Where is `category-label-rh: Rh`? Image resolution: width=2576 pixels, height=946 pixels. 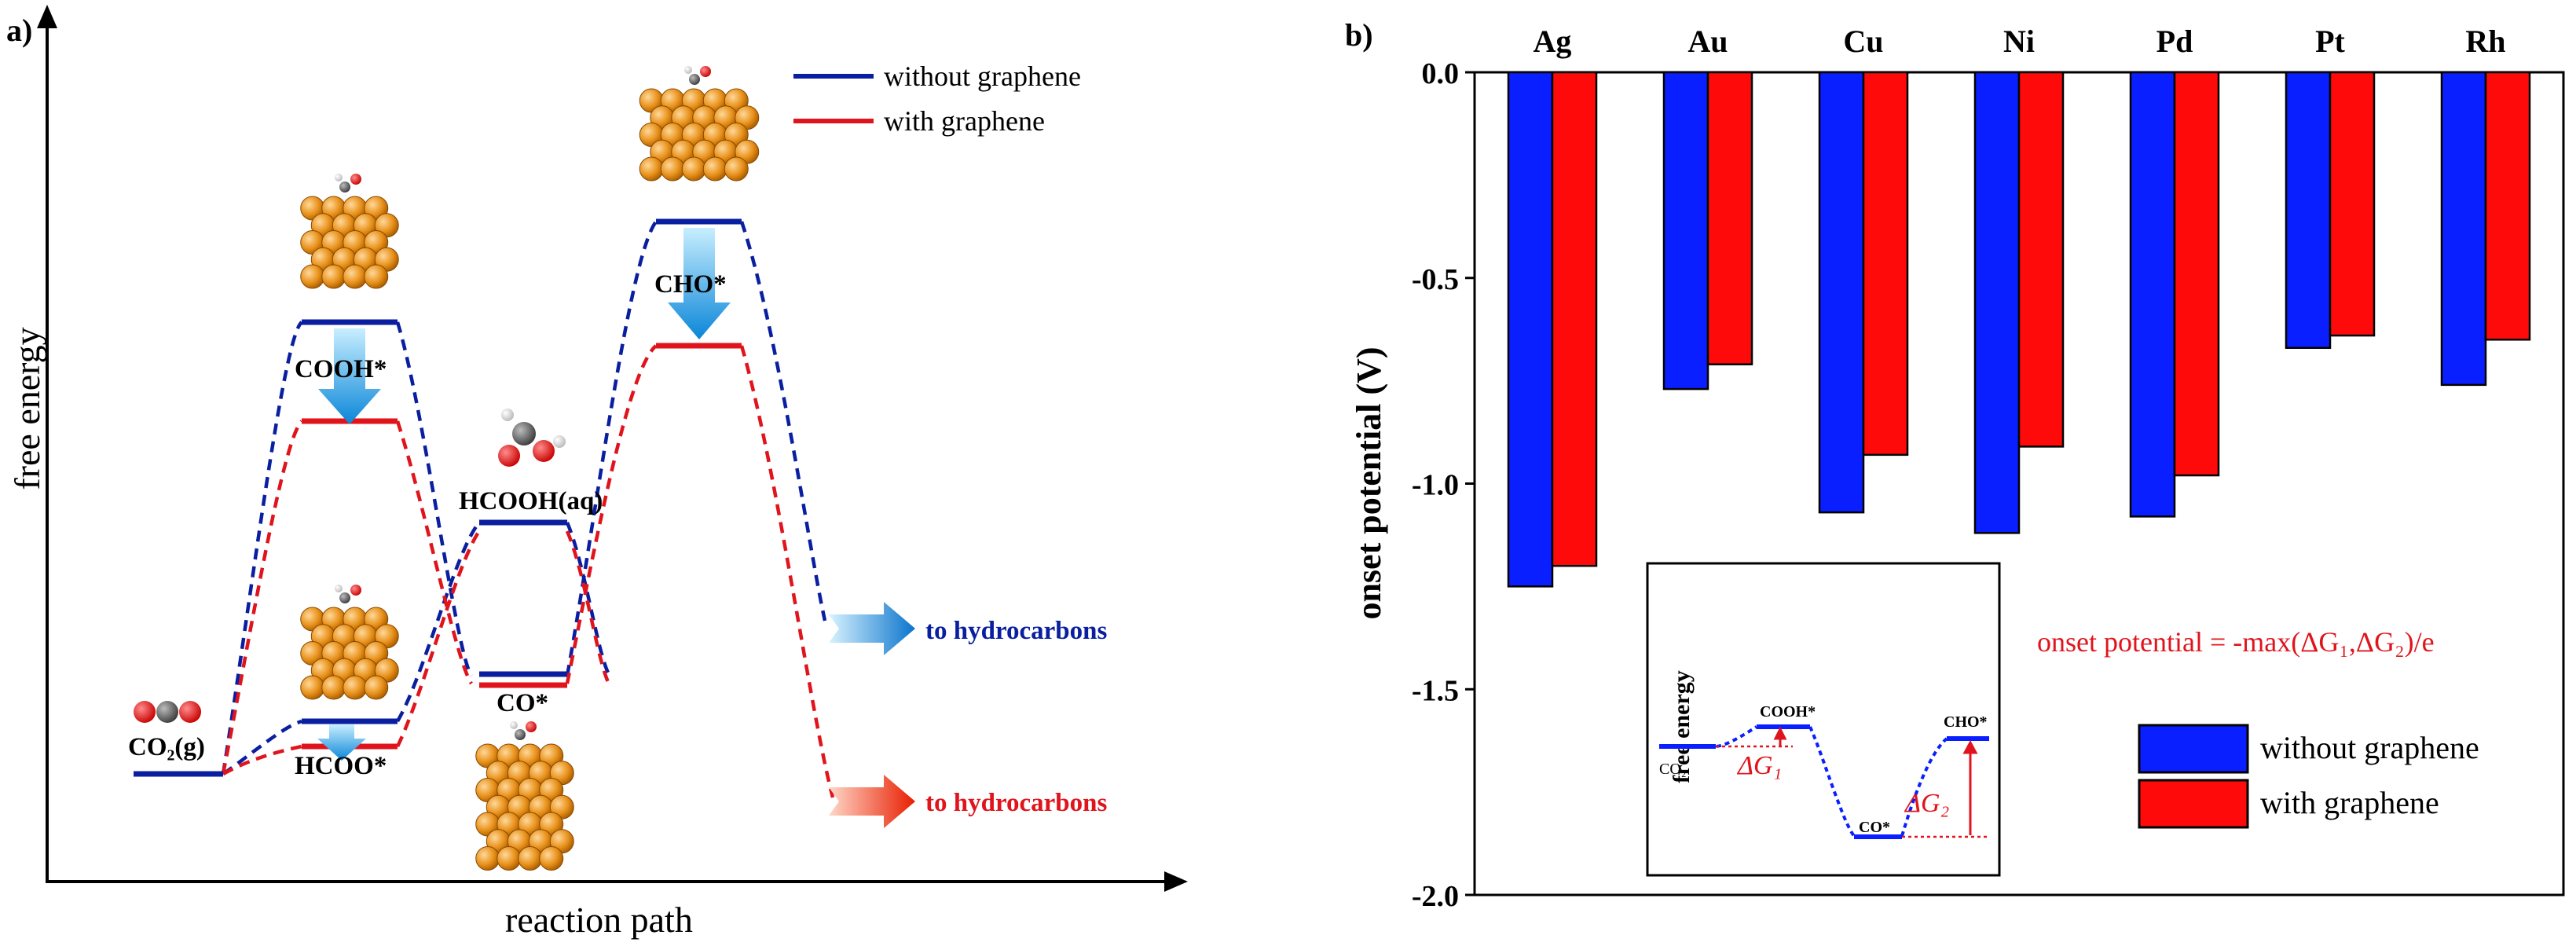 category-label-rh: Rh is located at coordinates (2485, 41).